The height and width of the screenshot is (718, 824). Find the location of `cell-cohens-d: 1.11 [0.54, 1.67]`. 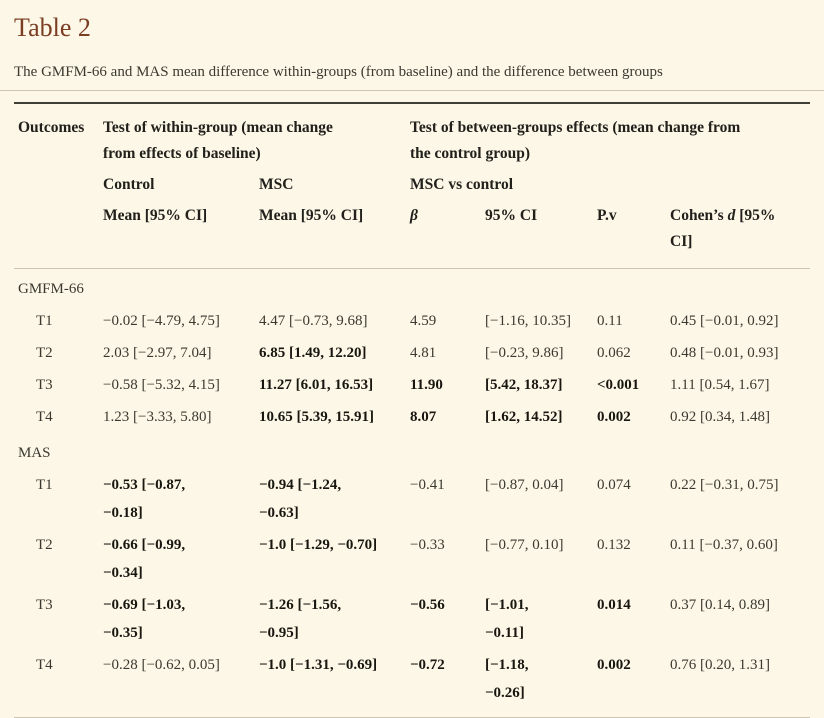

cell-cohens-d: 1.11 [0.54, 1.67] is located at coordinates (720, 385).